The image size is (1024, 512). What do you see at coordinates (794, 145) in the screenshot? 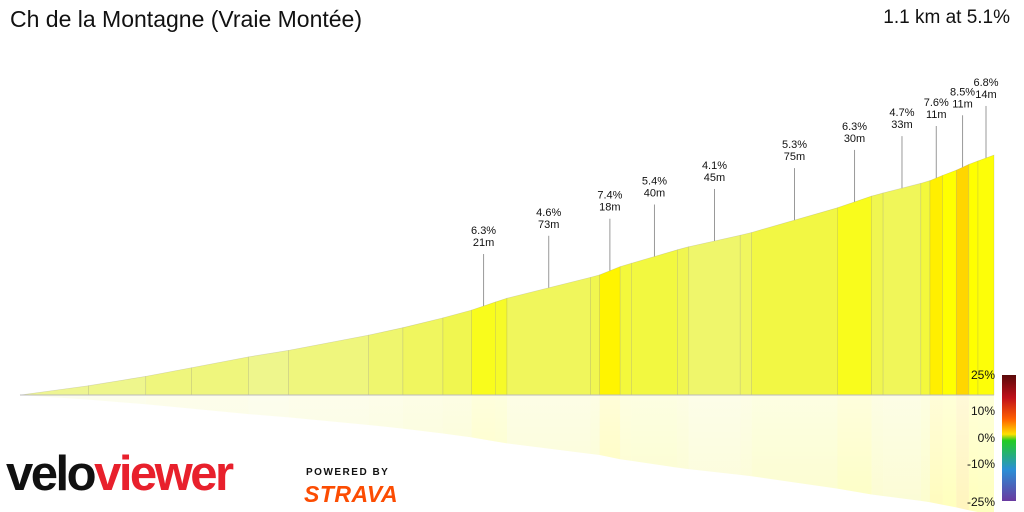
I see `segment-grade-label: 5.3%` at bounding box center [794, 145].